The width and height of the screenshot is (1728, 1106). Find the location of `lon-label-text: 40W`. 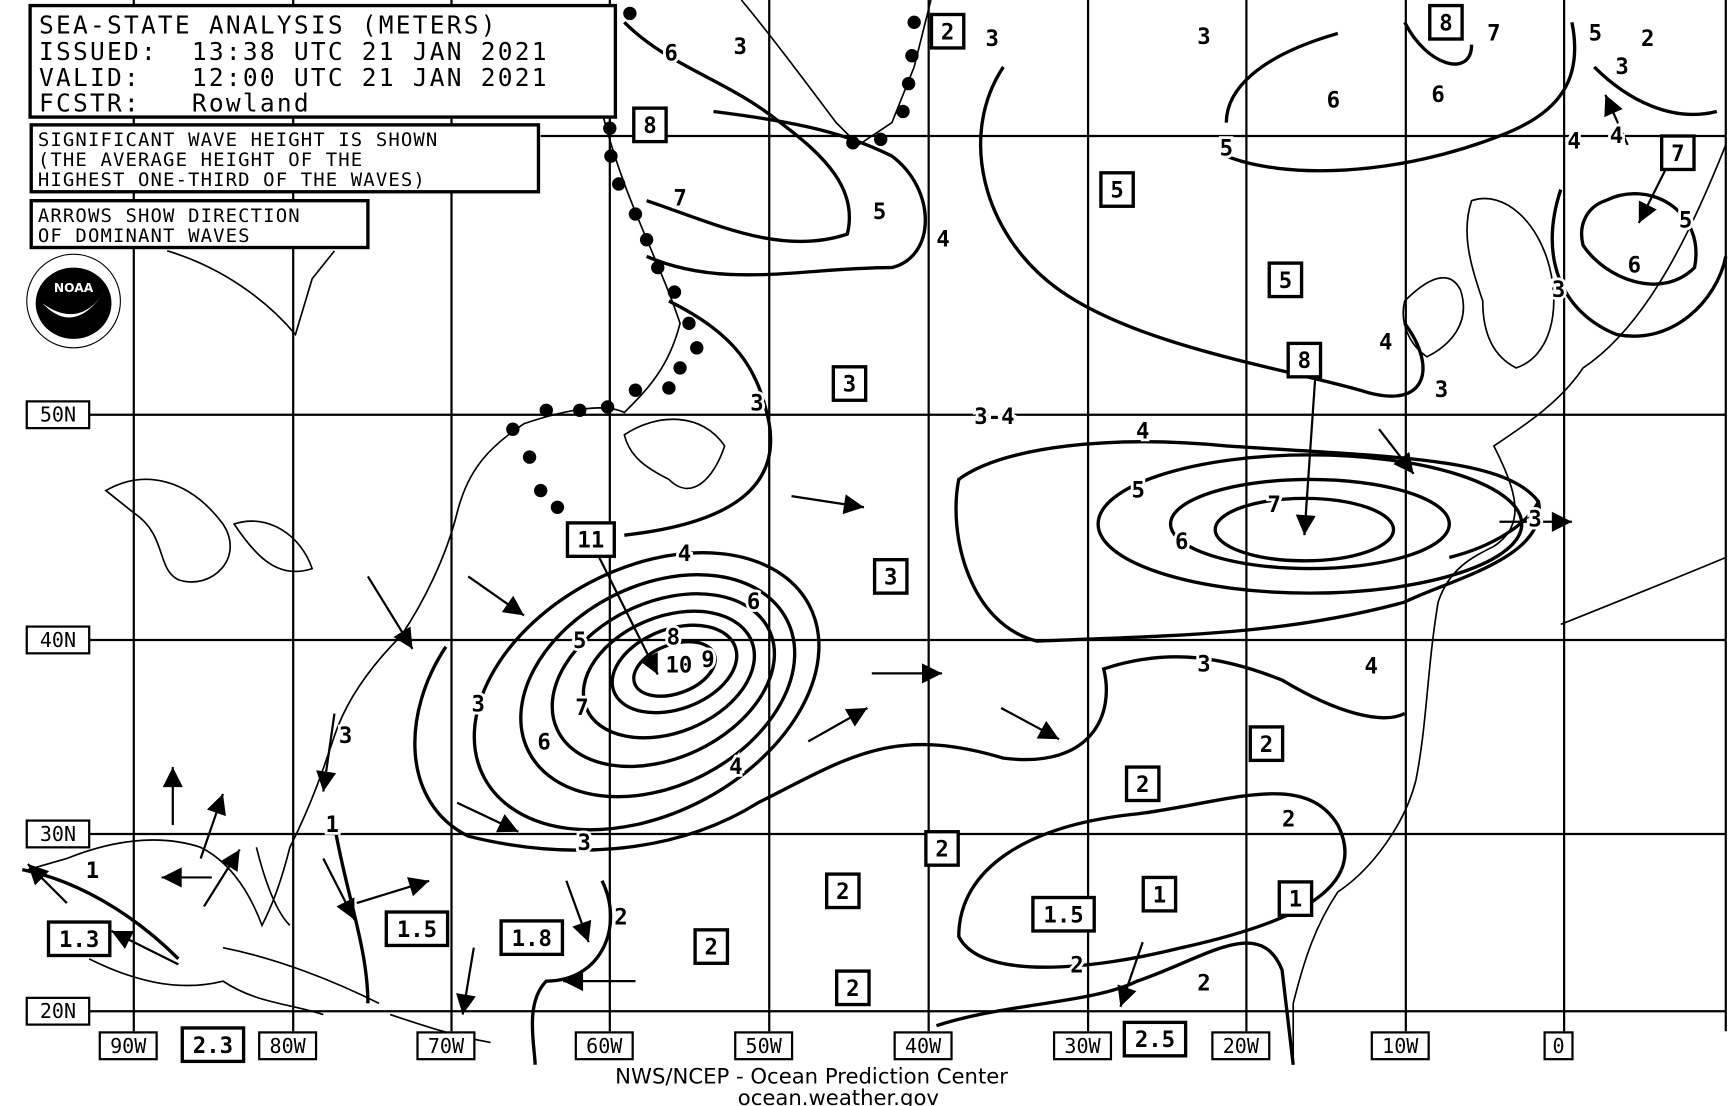

lon-label-text: 40W is located at coordinates (923, 1046).